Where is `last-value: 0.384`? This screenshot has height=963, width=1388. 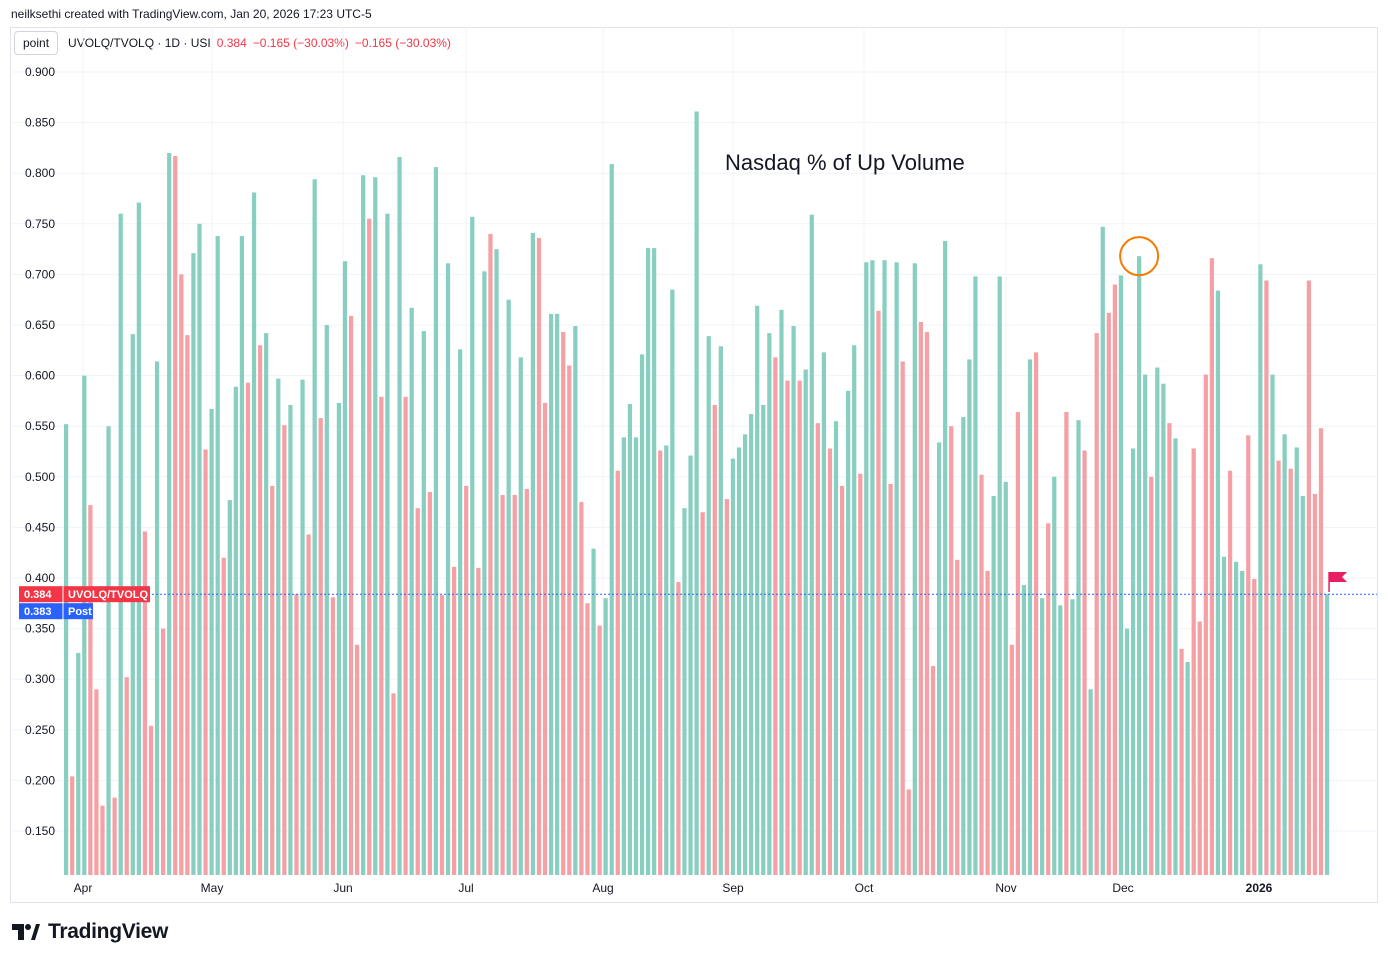
last-value: 0.384 is located at coordinates (231, 43).